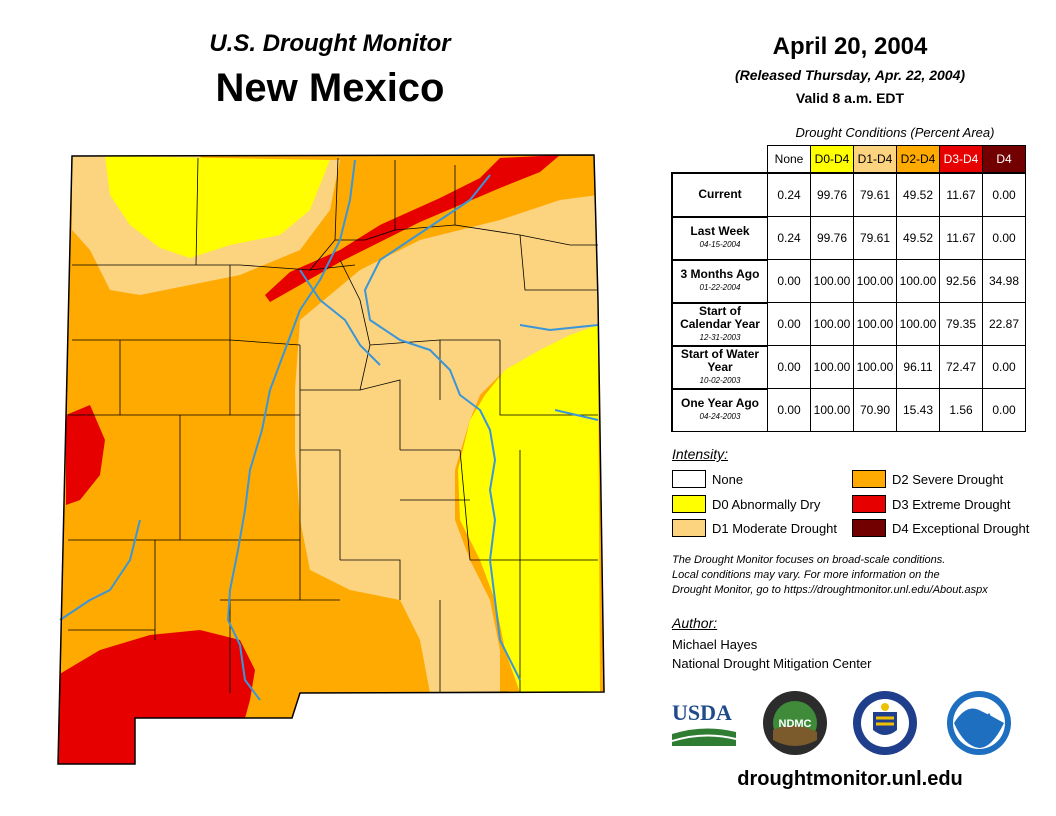  Describe the element at coordinates (961, 159) in the screenshot. I see `col-d3: D3-D4` at that location.